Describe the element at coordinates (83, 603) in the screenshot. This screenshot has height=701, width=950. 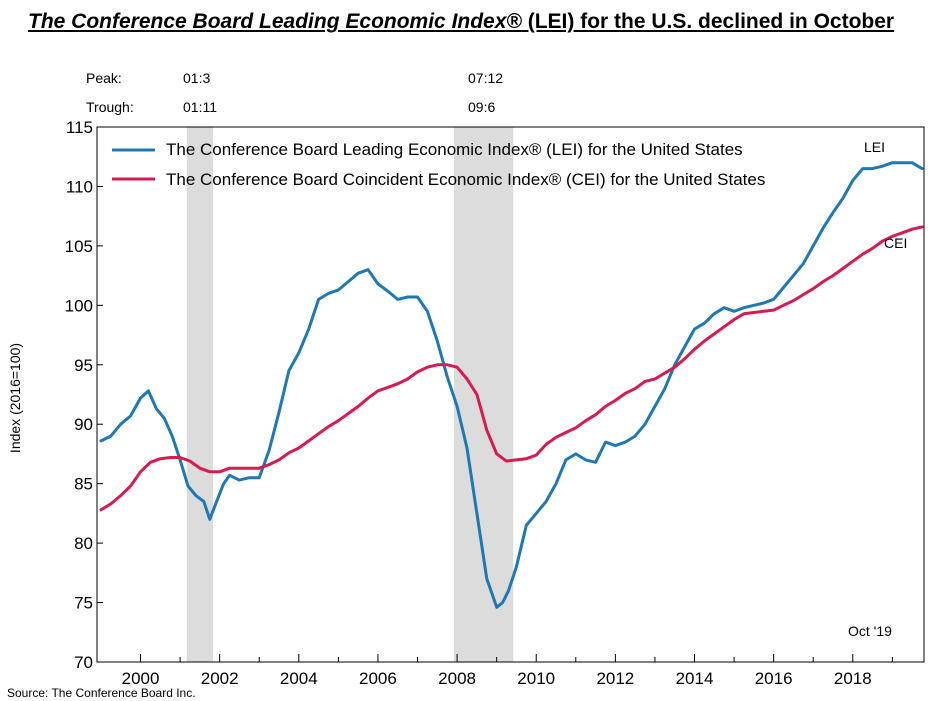
I see `y-tick-label: 75` at that location.